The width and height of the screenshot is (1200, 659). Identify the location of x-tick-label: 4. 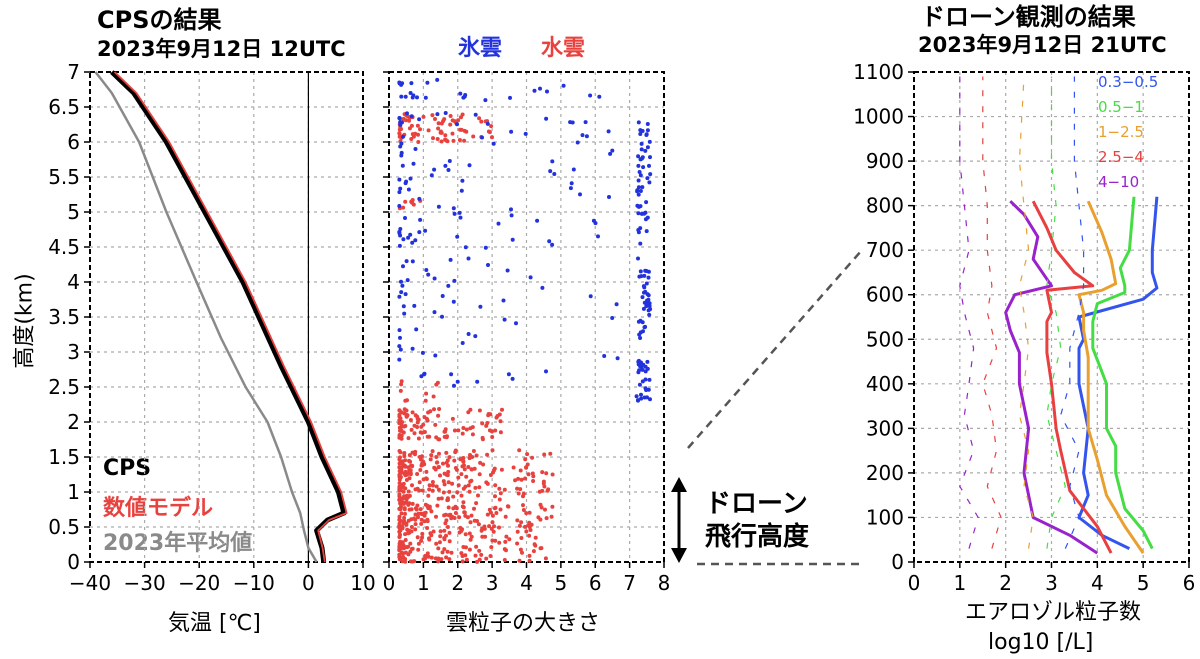
(1097, 583).